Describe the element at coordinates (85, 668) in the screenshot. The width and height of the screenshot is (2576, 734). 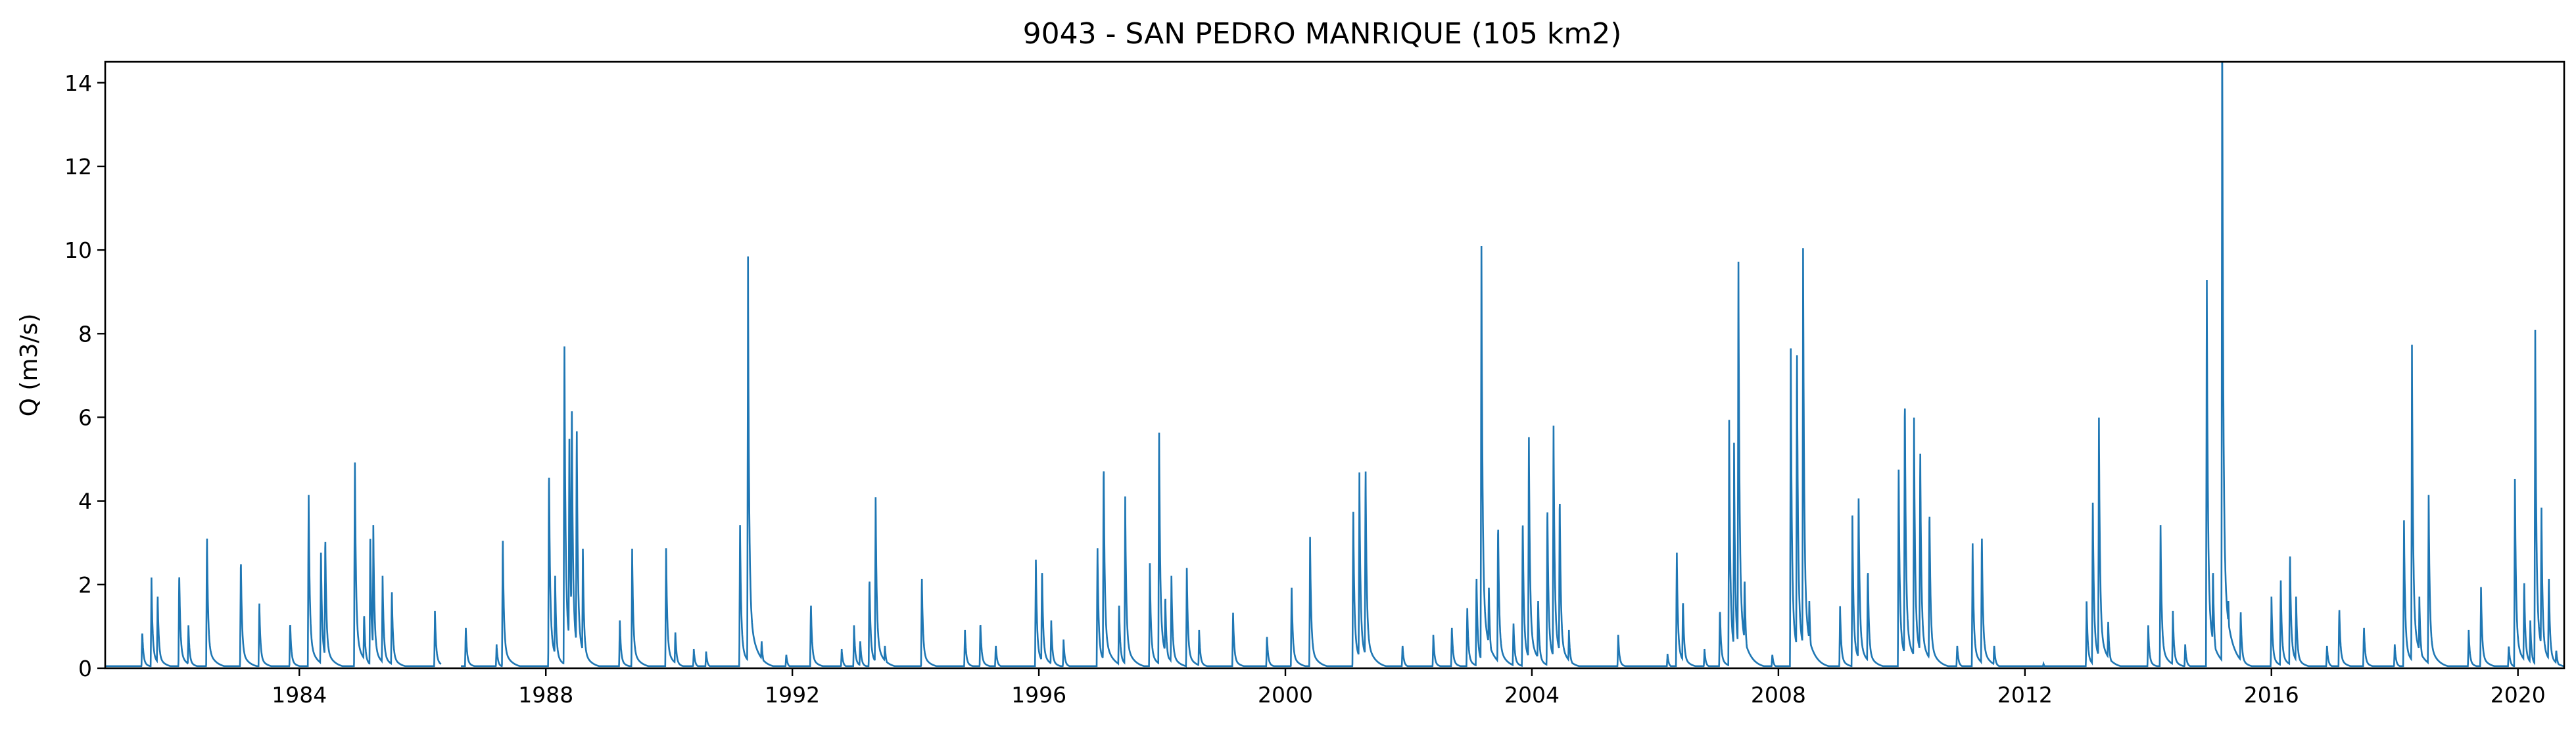
I see `y-tick-label: 0` at that location.